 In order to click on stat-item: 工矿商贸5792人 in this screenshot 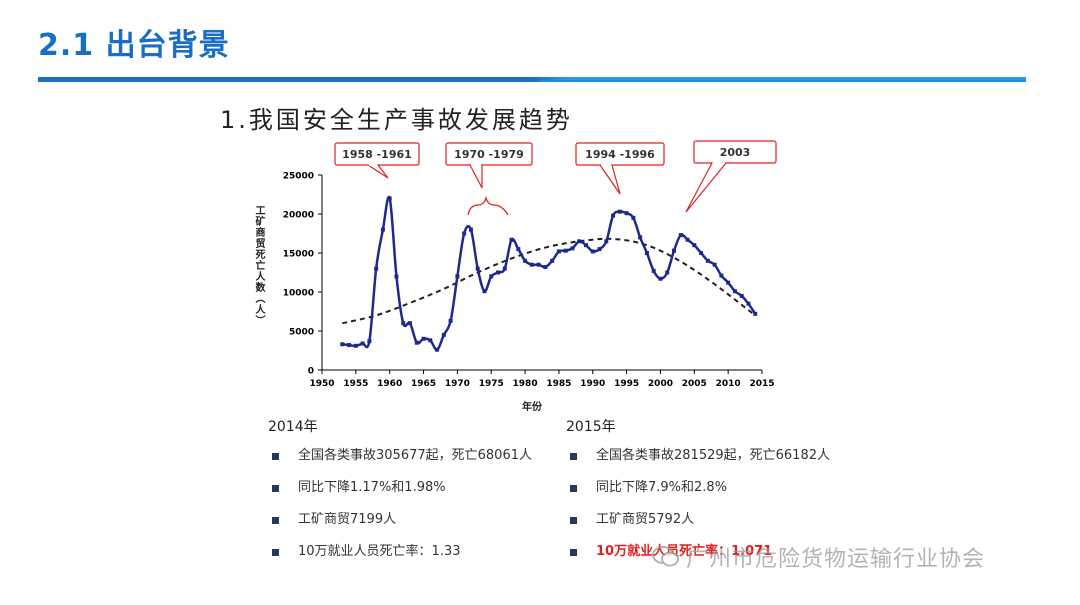, I will do `click(698, 526)`.